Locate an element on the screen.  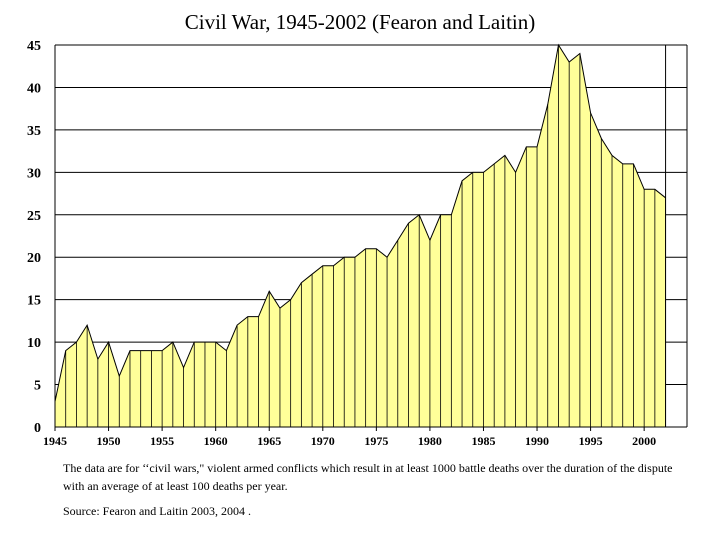
chart-source: Source: Fearon and Laitin 2003, 2004 . is located at coordinates (157, 511).